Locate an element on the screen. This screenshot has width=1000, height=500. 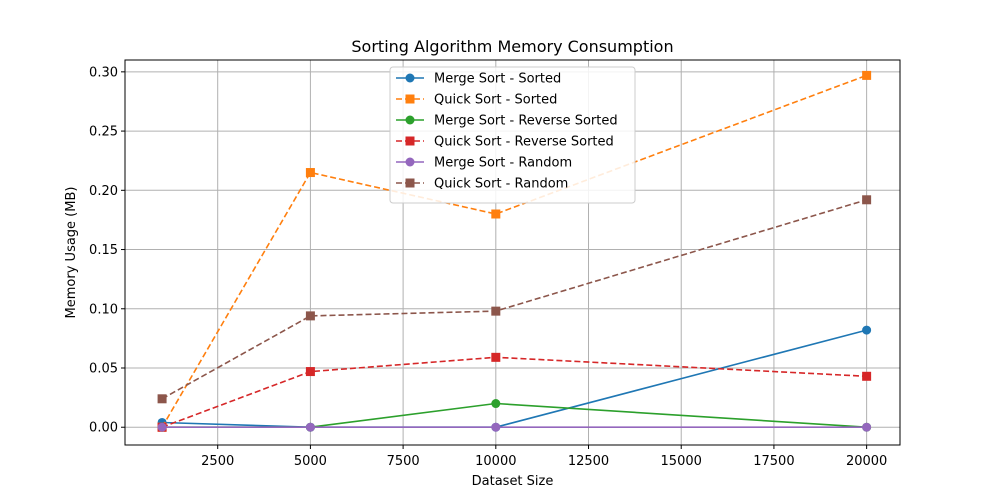
x-tick-label: 15000 is located at coordinates (681, 461).